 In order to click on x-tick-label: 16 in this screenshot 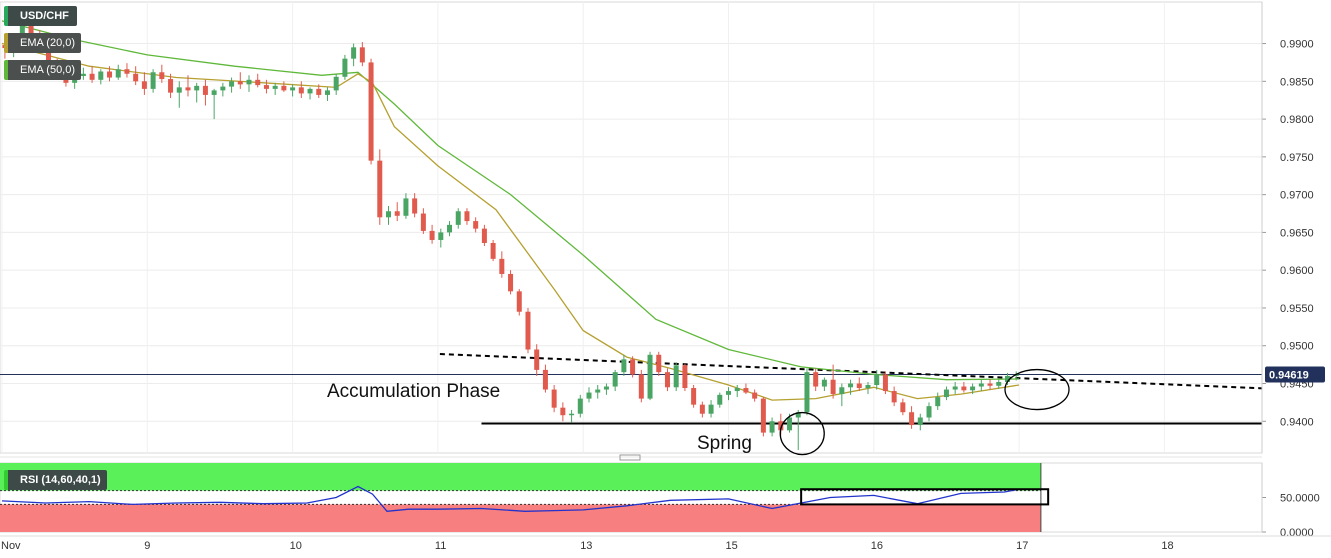, I will do `click(877, 546)`.